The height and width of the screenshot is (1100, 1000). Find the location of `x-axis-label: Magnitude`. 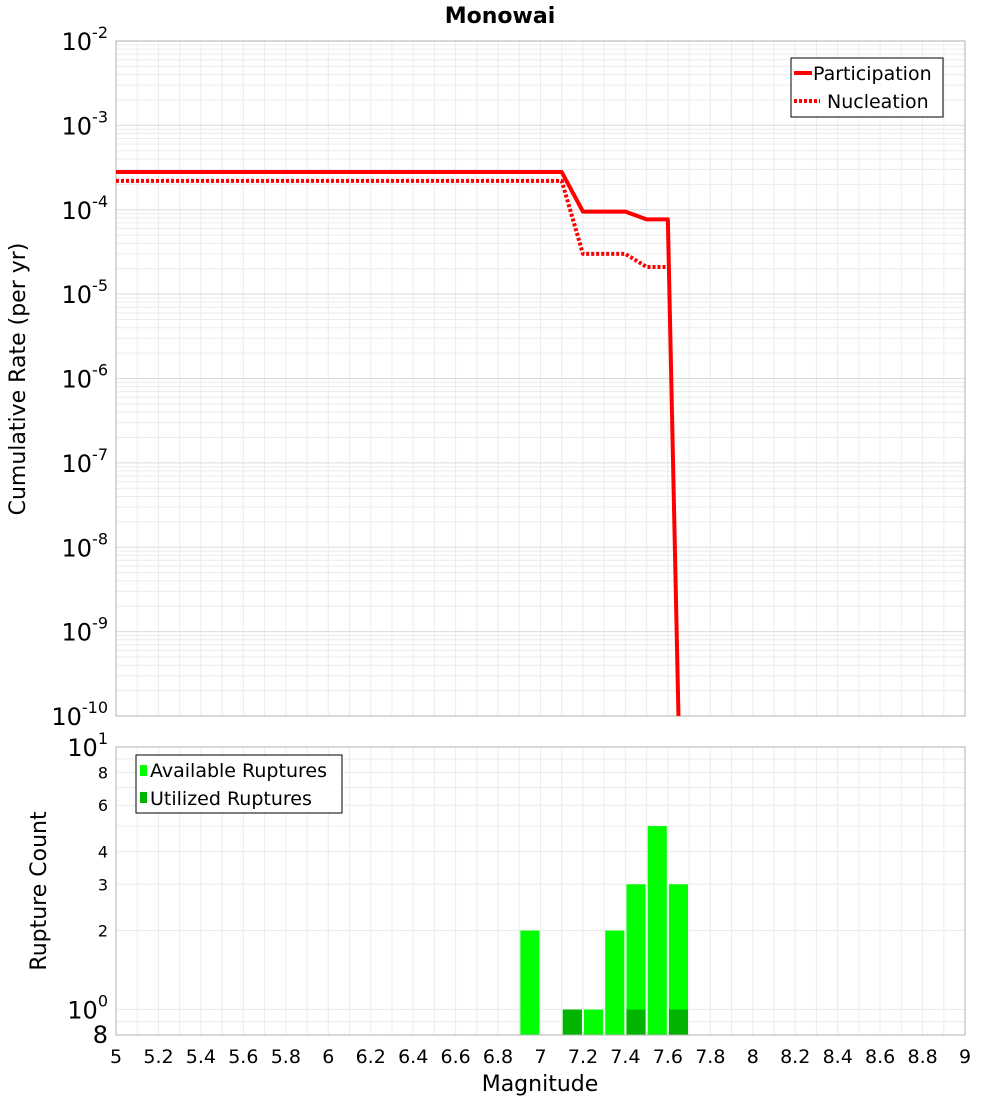

x-axis-label: Magnitude is located at coordinates (540, 1084).